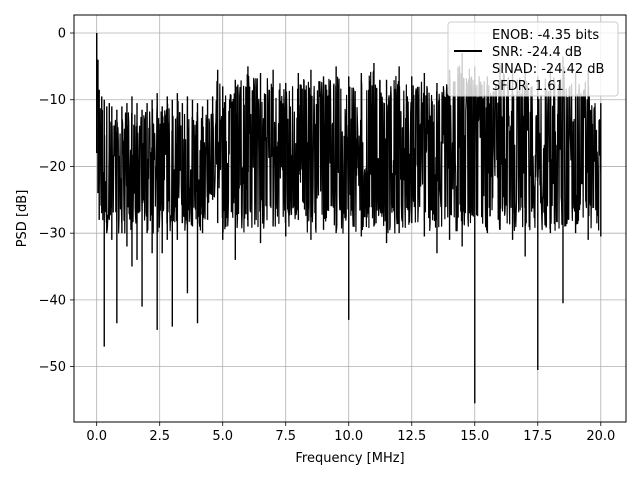 The image size is (640, 480). What do you see at coordinates (52, 100) in the screenshot?
I see `y-tick-label: −10` at bounding box center [52, 100].